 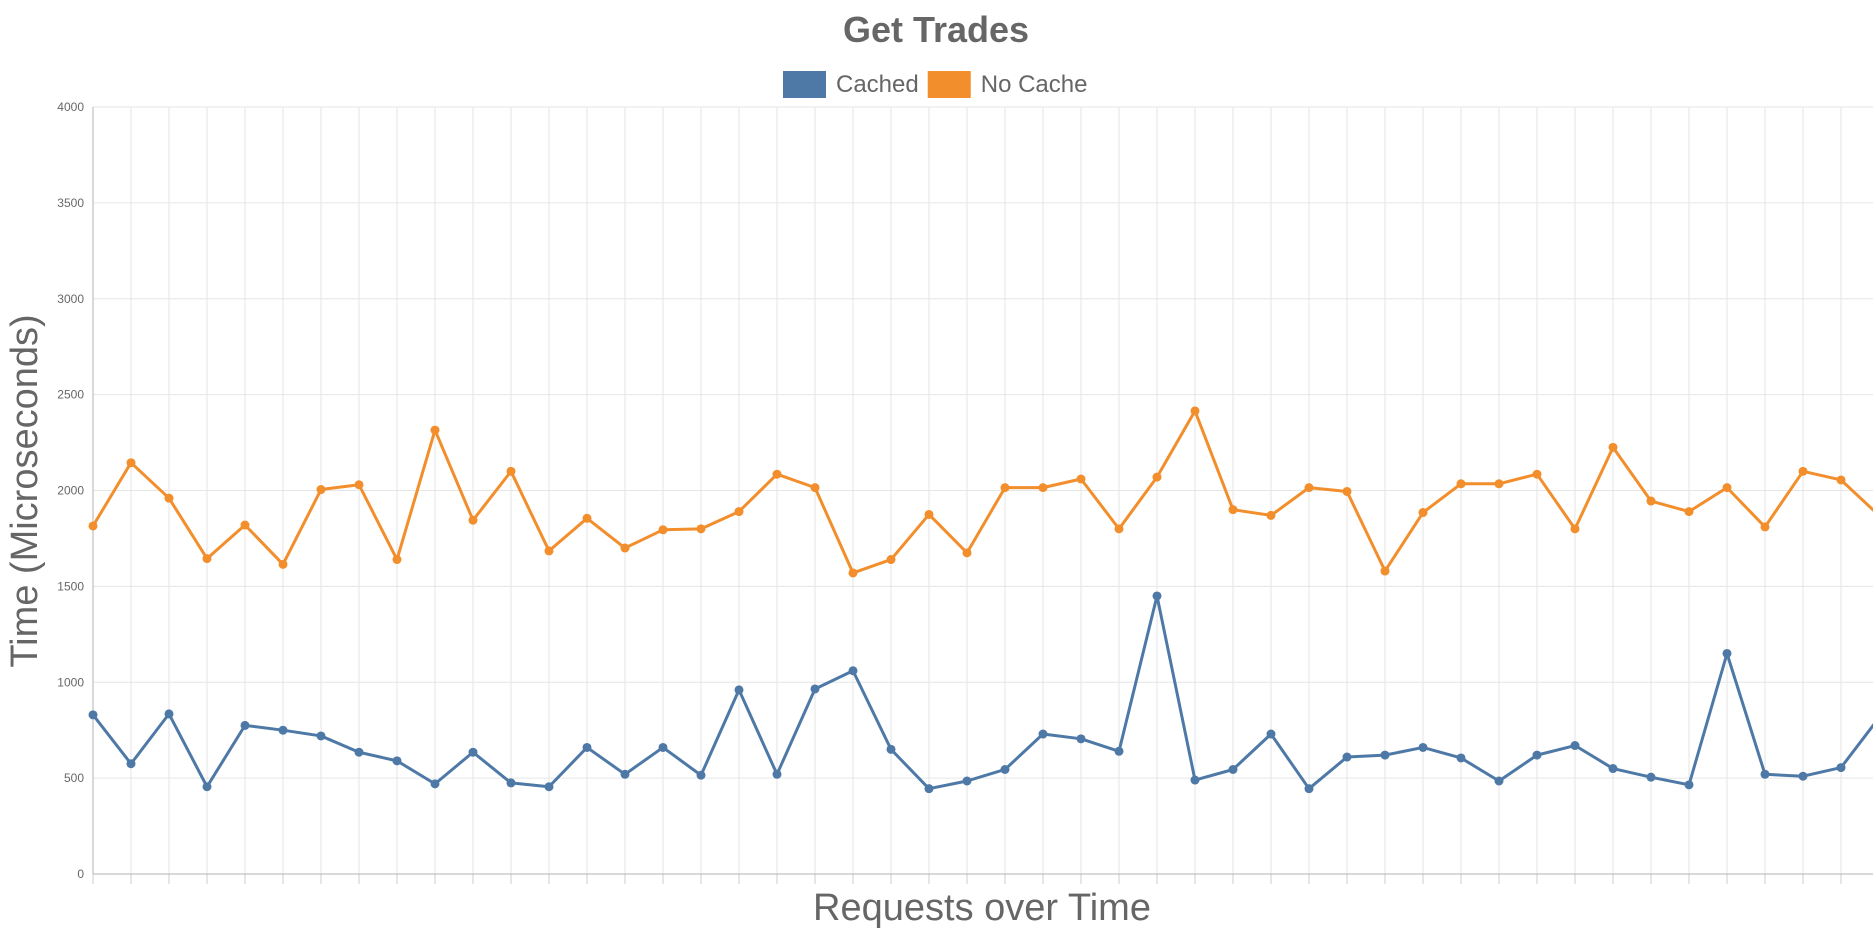 What do you see at coordinates (70, 107) in the screenshot?
I see `y-tick-label: 4000` at bounding box center [70, 107].